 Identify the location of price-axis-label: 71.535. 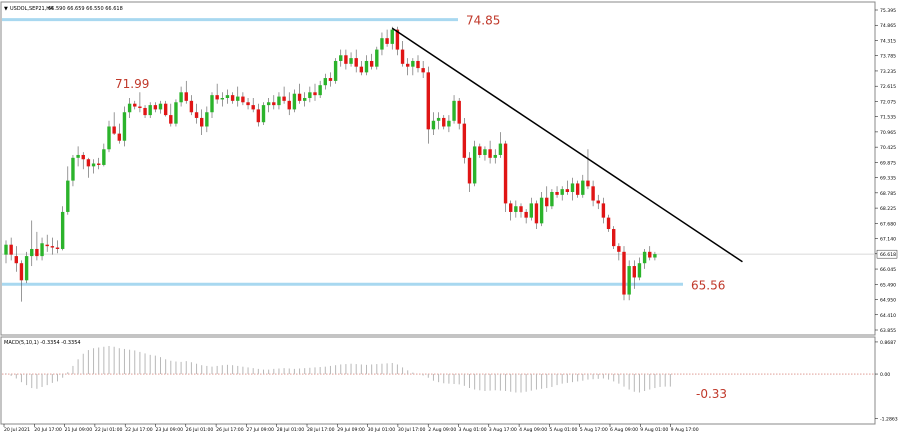
(888, 118).